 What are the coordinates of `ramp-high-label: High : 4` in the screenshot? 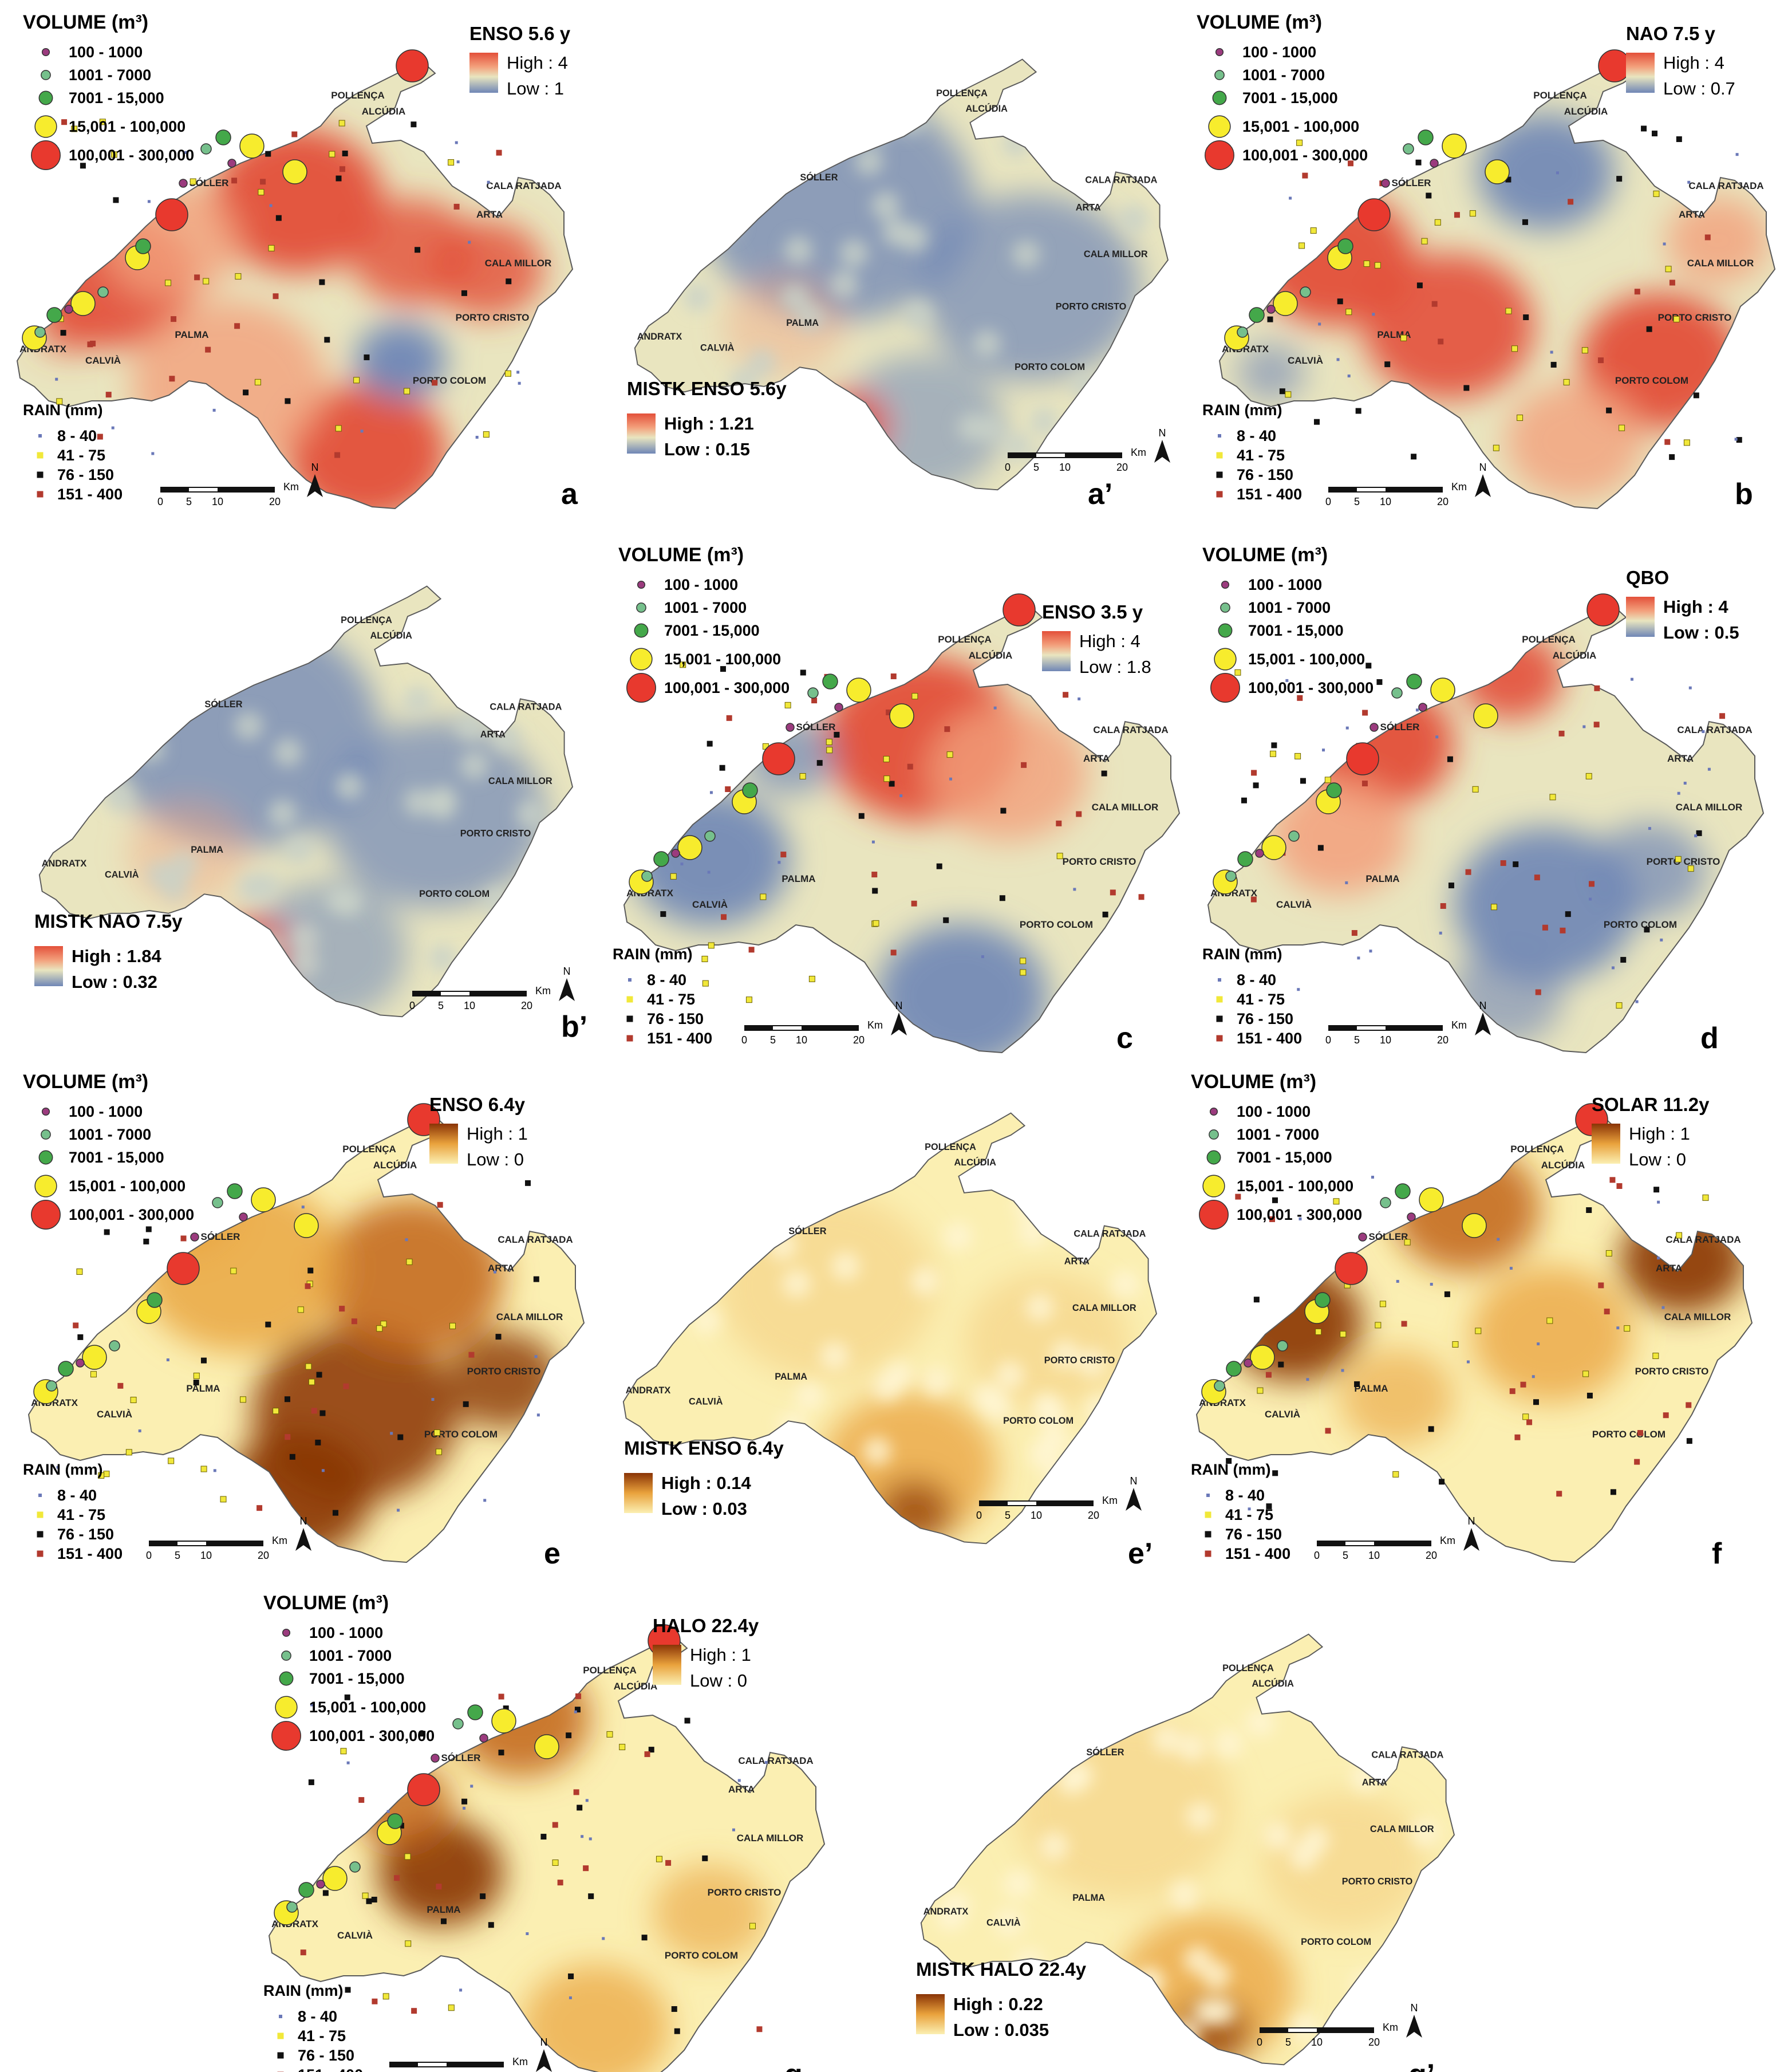 It's located at (1693, 63).